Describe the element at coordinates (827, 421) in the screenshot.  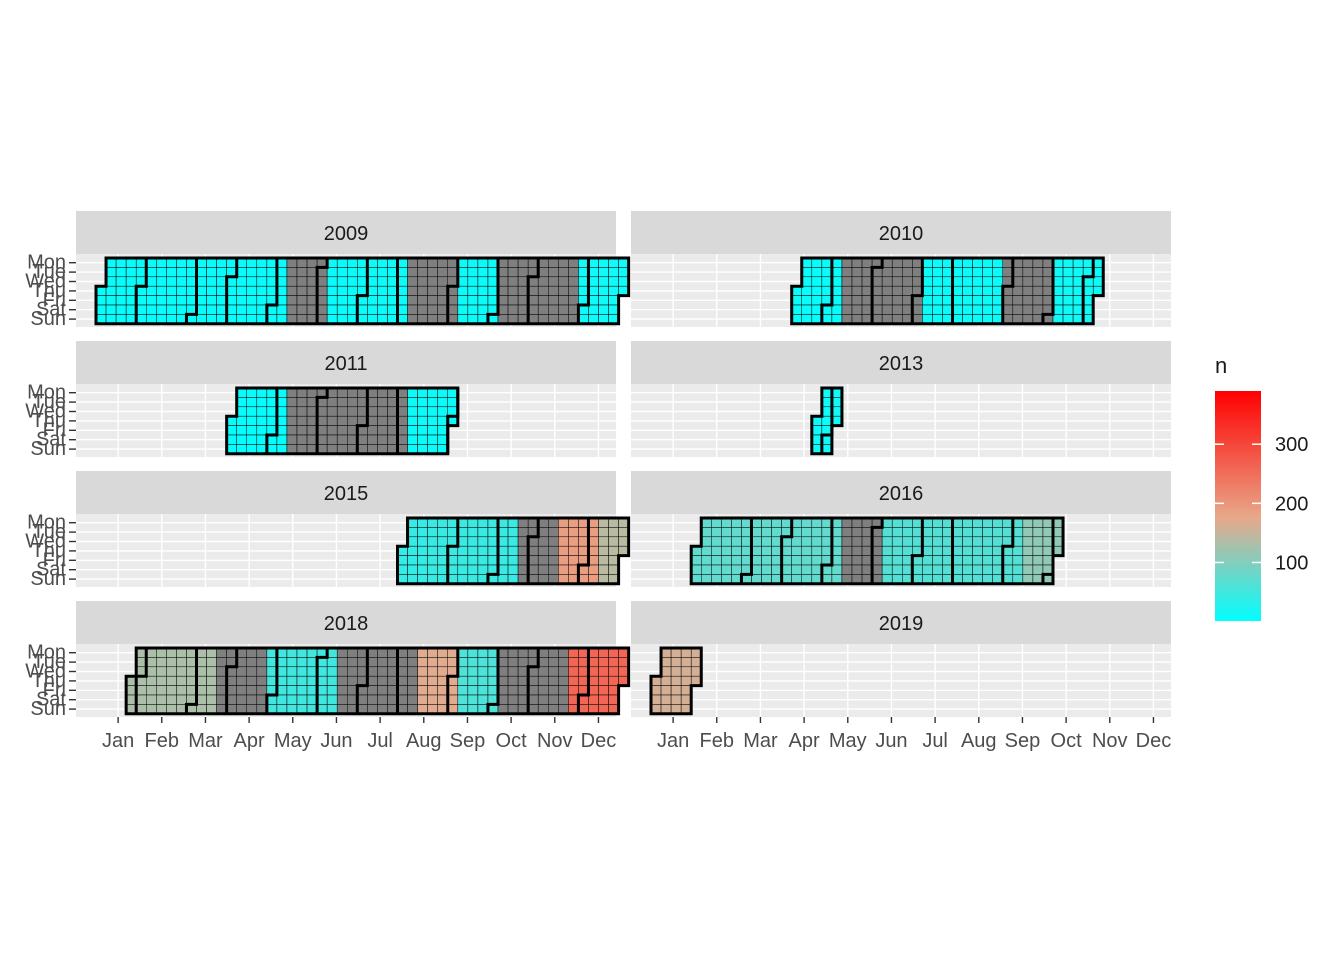
I see `year-outline` at that location.